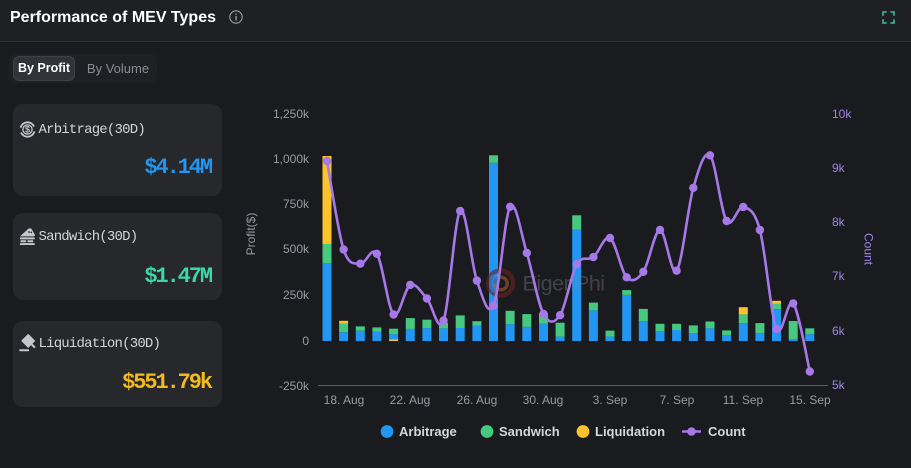 This screenshot has height=468, width=911. What do you see at coordinates (294, 386) in the screenshot?
I see `svg-text: -250k` at bounding box center [294, 386].